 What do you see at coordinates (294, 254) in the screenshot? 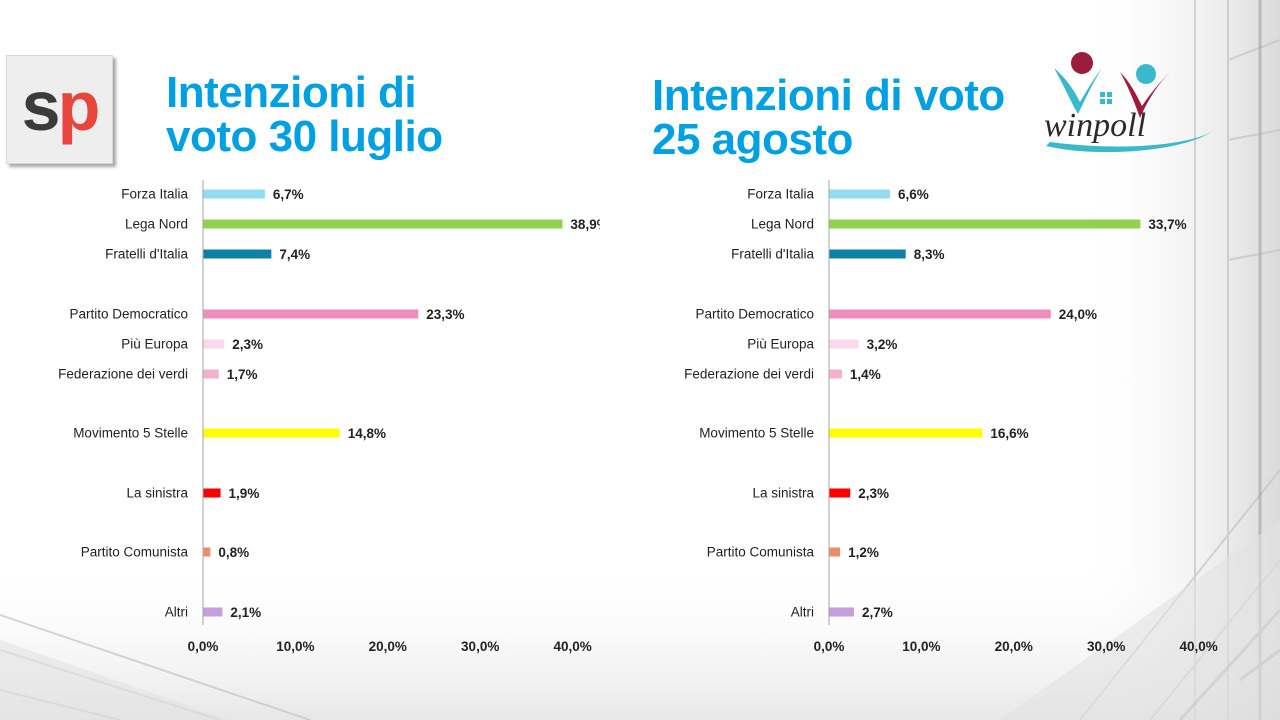
I see `data-label: 7,4%` at bounding box center [294, 254].